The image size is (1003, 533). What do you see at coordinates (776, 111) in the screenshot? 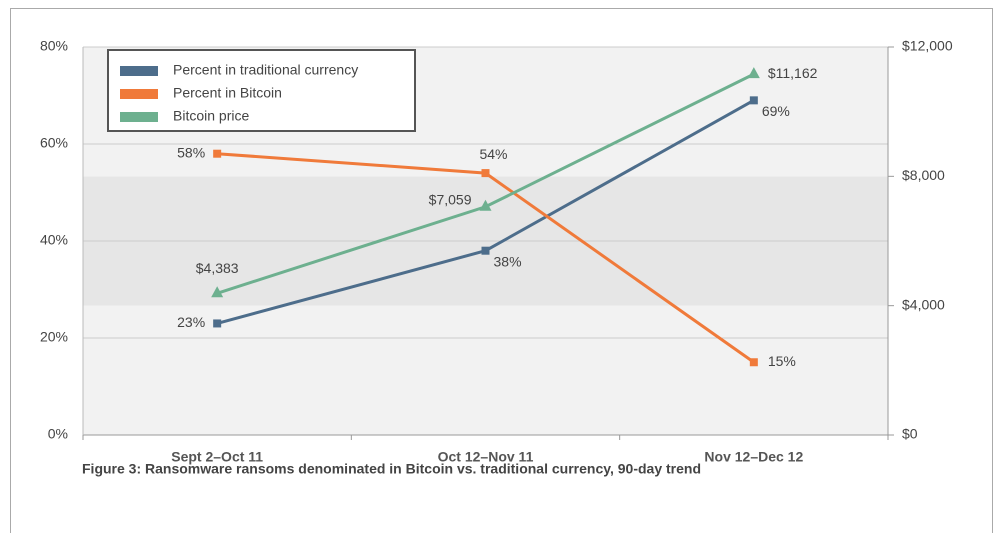
I see `value-label: 69%` at bounding box center [776, 111].